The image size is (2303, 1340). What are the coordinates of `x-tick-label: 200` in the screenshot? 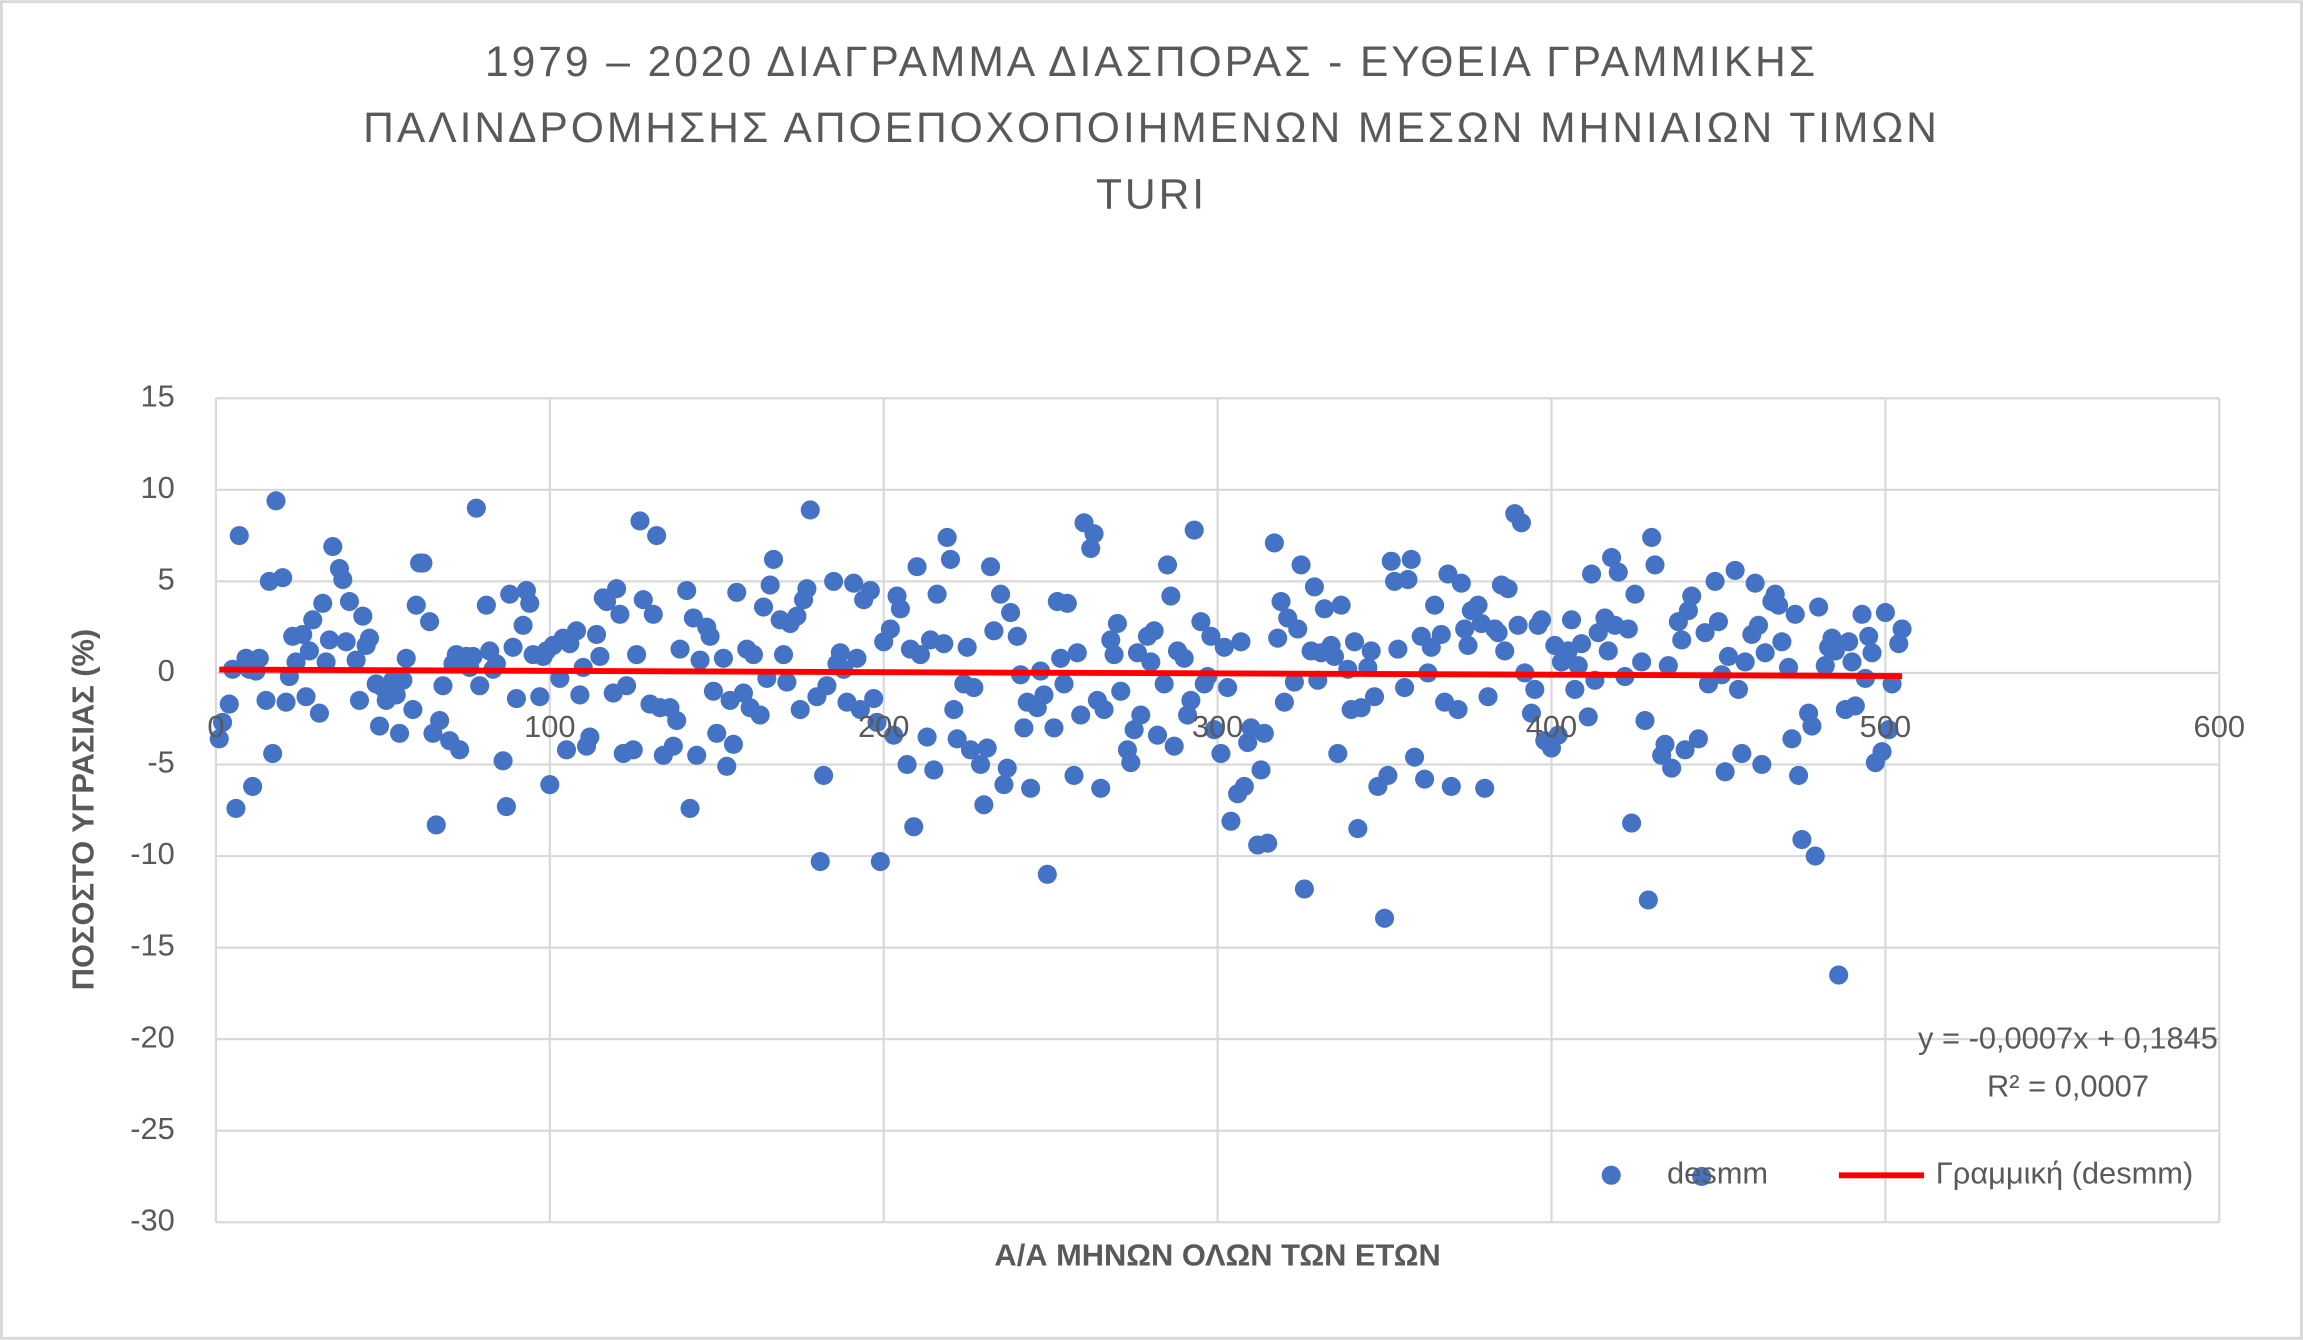 It's located at (883, 726).